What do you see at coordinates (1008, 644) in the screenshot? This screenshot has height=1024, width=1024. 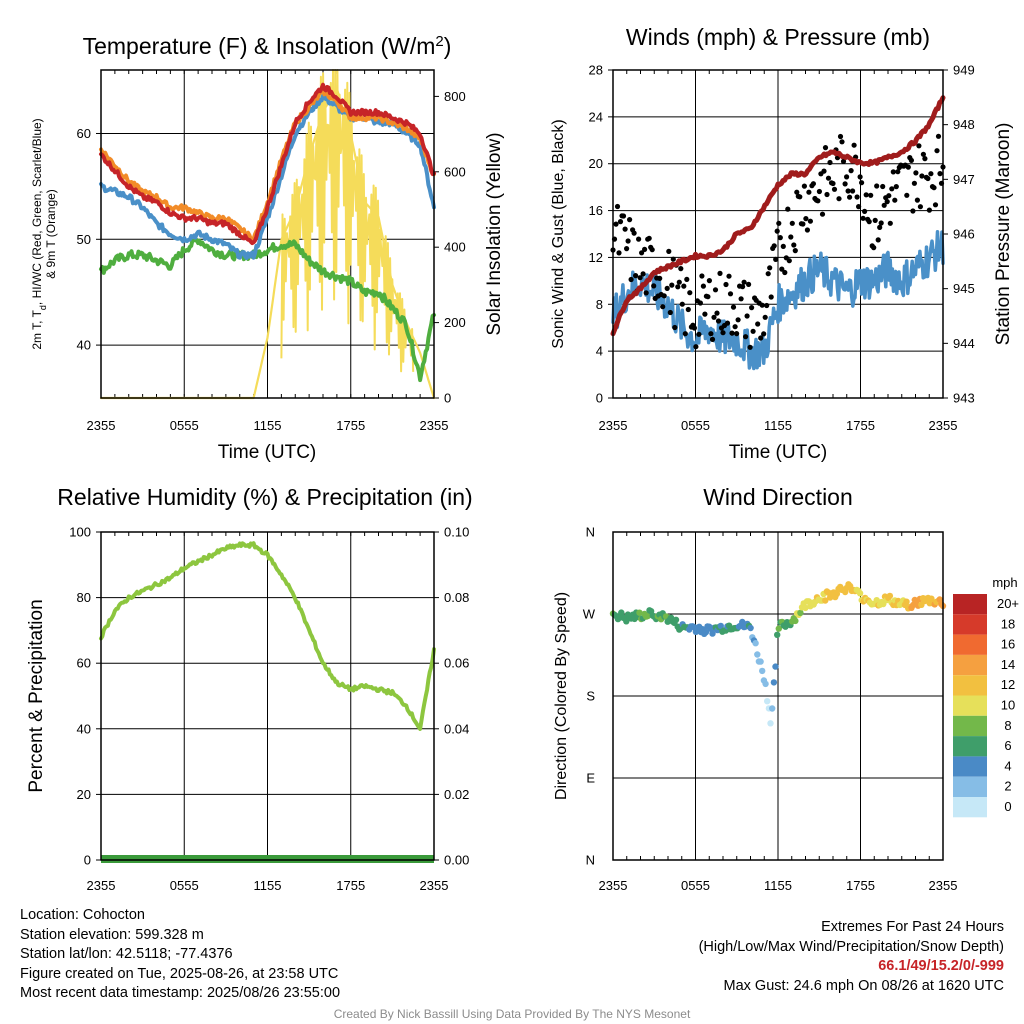 I see `legend-label: 16` at bounding box center [1008, 644].